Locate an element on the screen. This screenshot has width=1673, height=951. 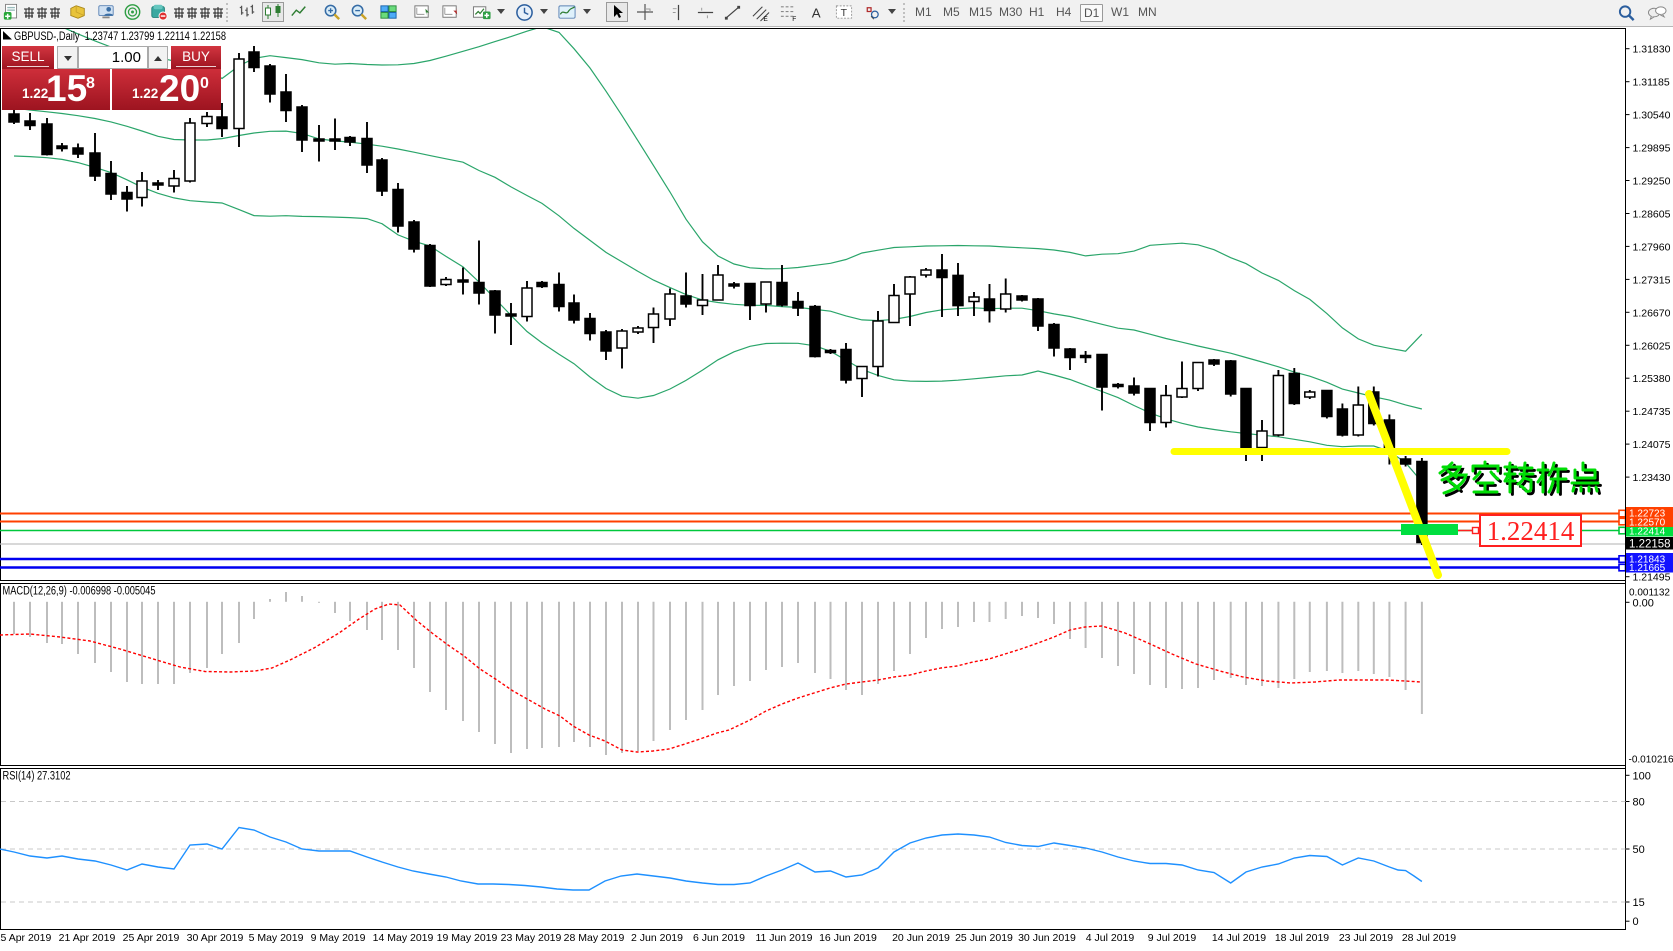
svg-text: 9 Jul 2019 is located at coordinates (1172, 938).